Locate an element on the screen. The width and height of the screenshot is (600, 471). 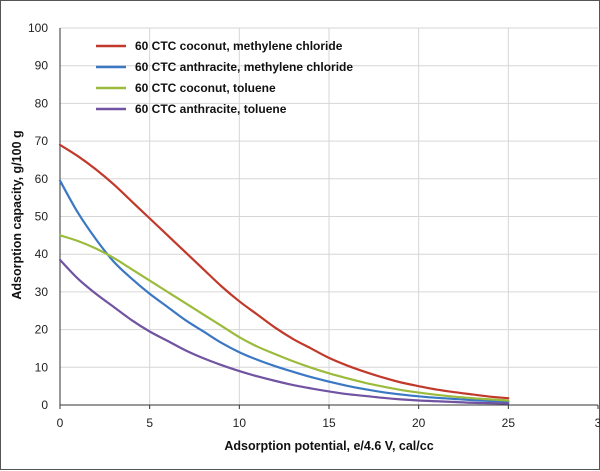
x-tick-label: 15 is located at coordinates (329, 423).